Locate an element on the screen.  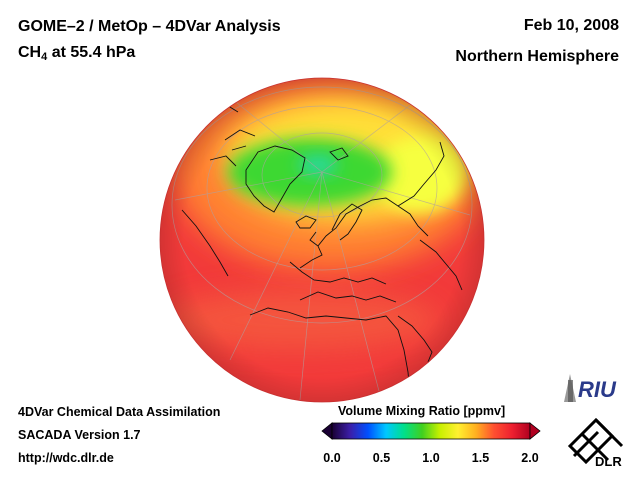
riu-logo-spire is located at coordinates (570, 388).